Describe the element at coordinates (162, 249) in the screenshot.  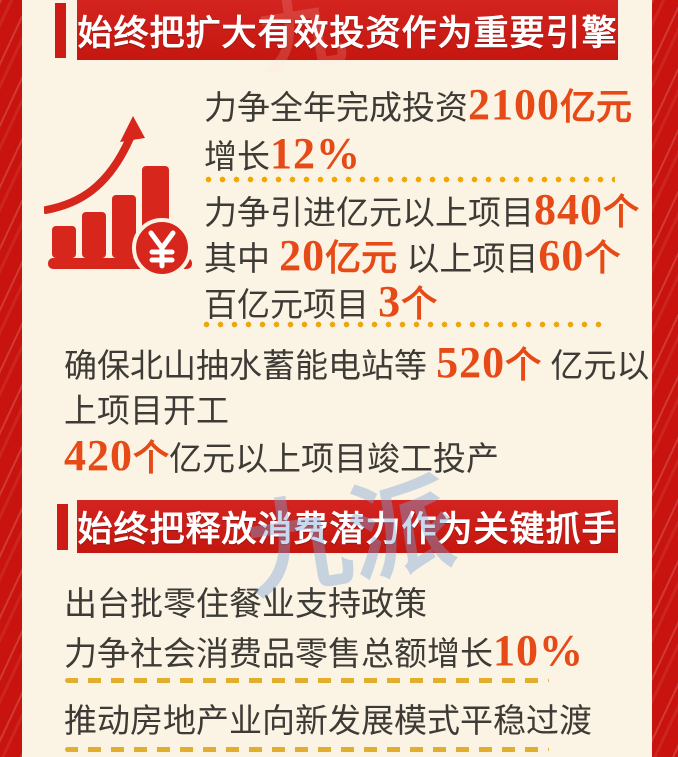
I see `yuan-symbol-icon` at that location.